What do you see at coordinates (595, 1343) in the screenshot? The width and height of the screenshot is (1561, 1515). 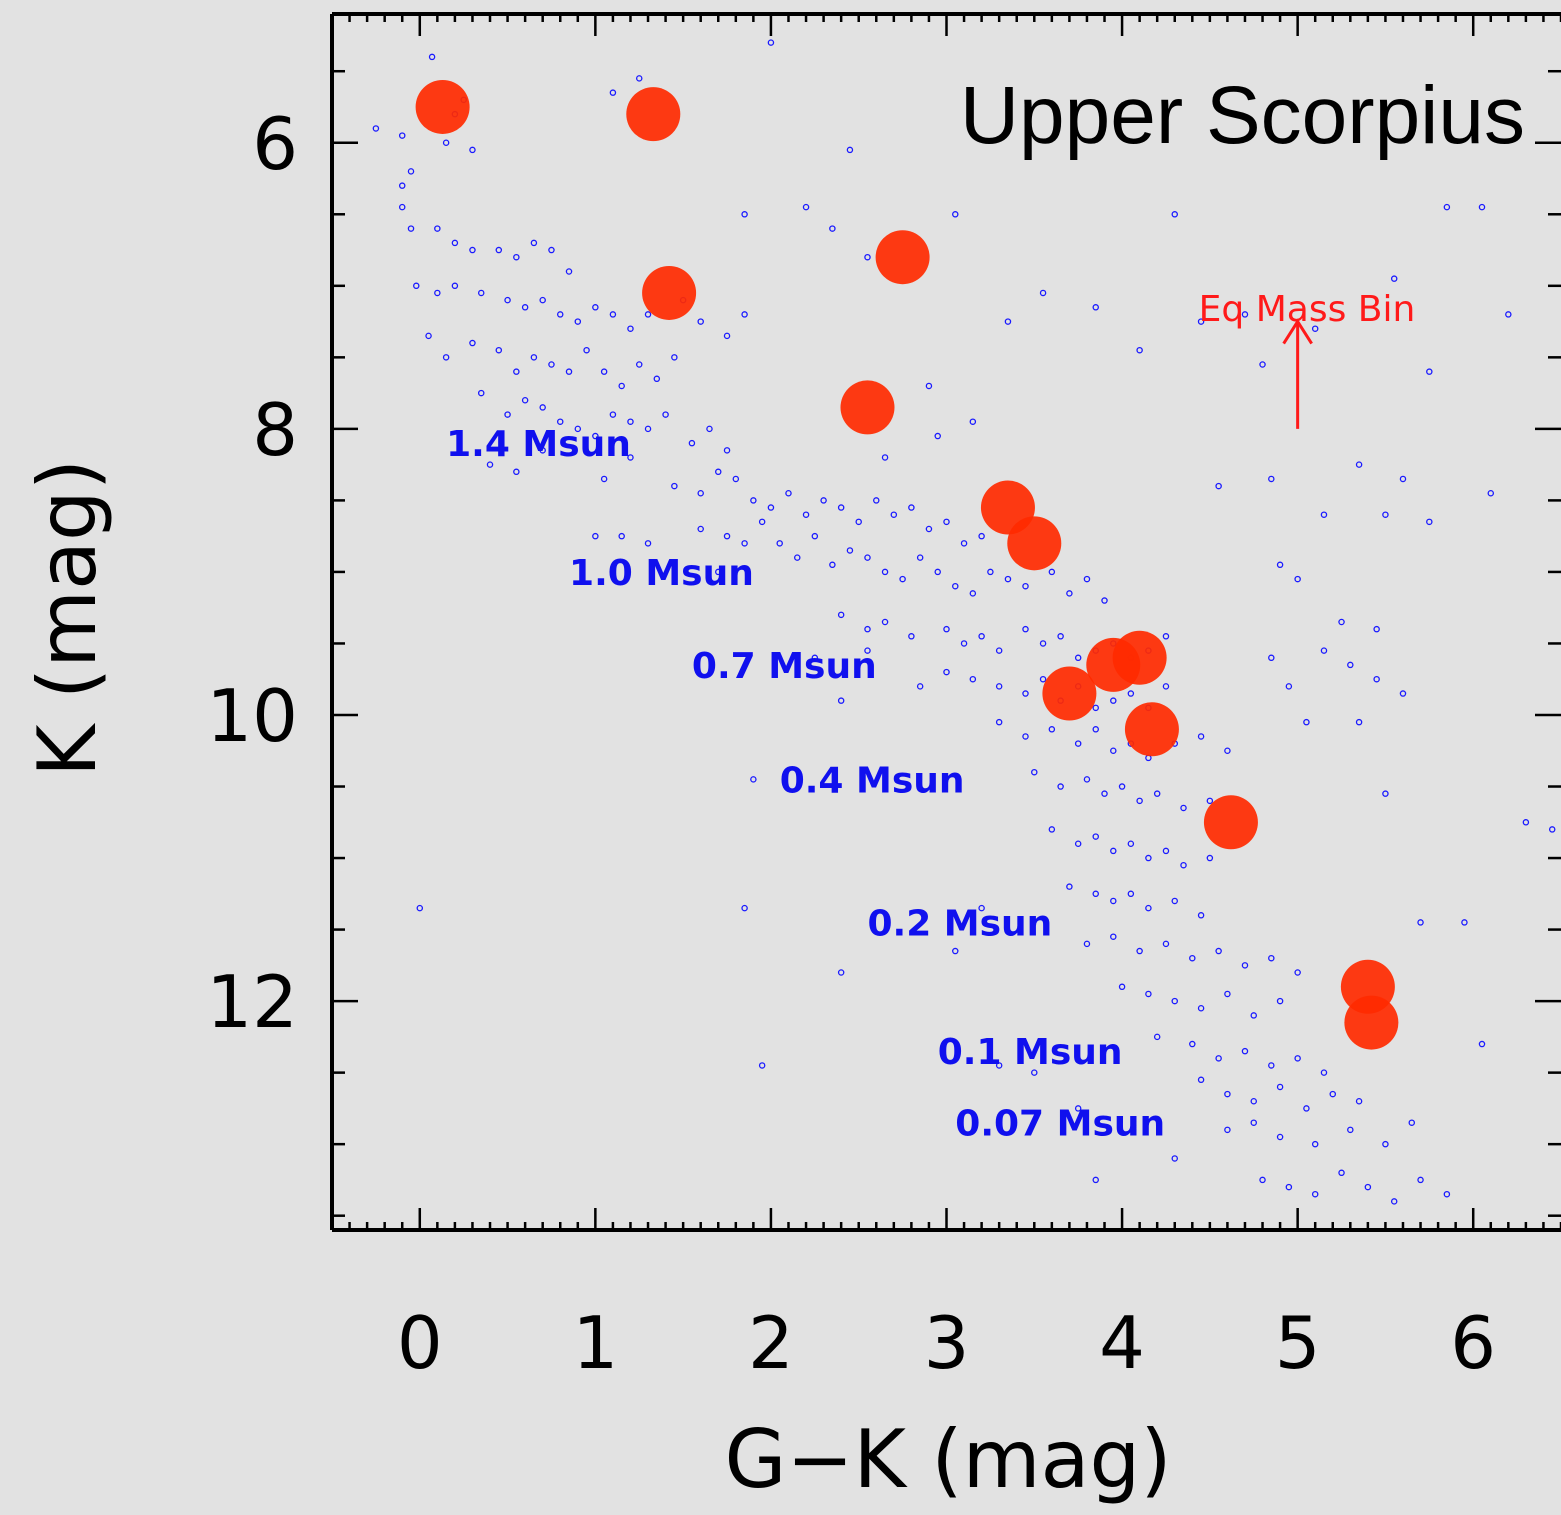 I see `x-tick-label: 1` at bounding box center [595, 1343].